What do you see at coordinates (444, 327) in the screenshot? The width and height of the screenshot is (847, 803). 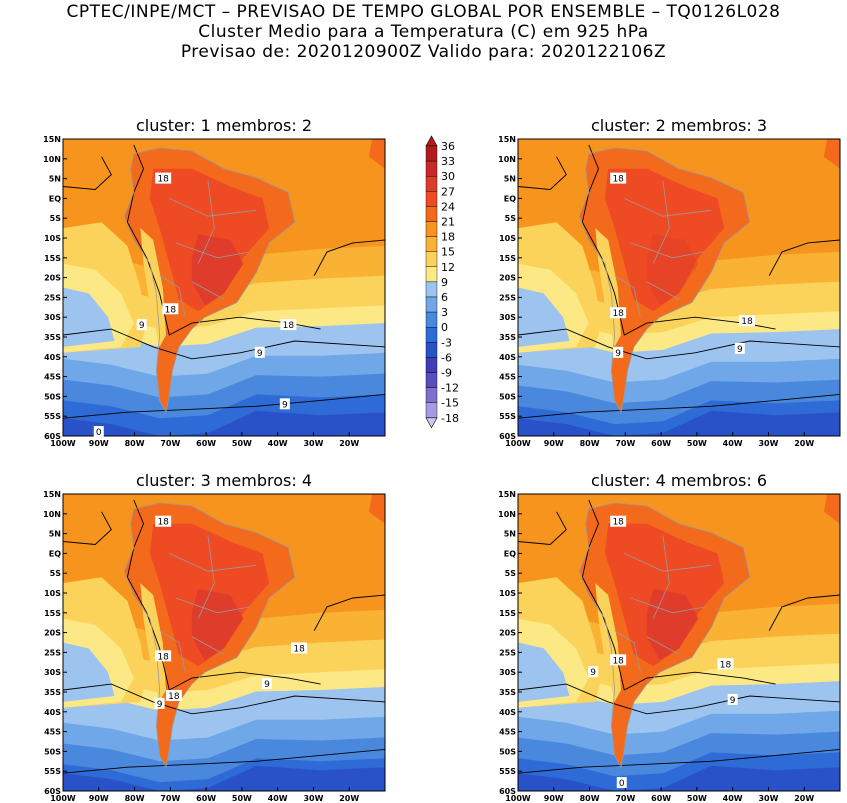 I see `colorbar-label: 0` at bounding box center [444, 327].